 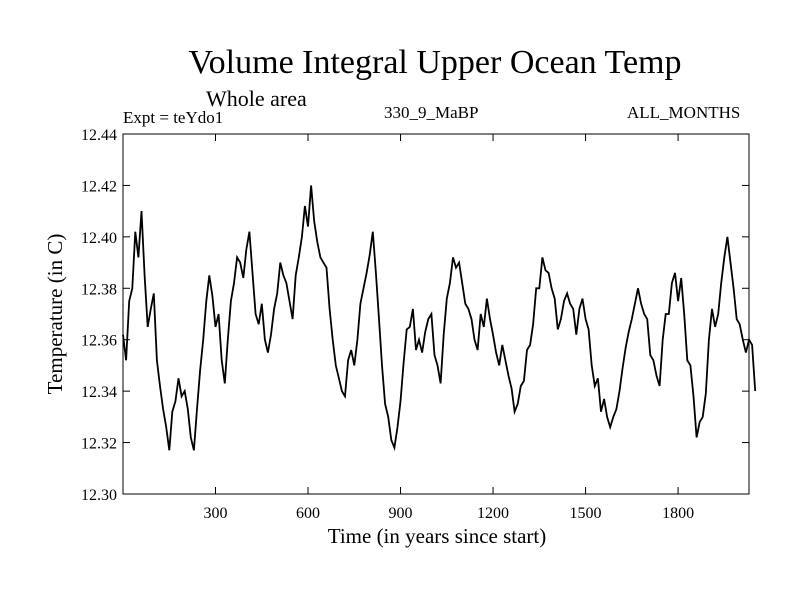 What do you see at coordinates (678, 513) in the screenshot?
I see `x-tick-label: 1800` at bounding box center [678, 513].